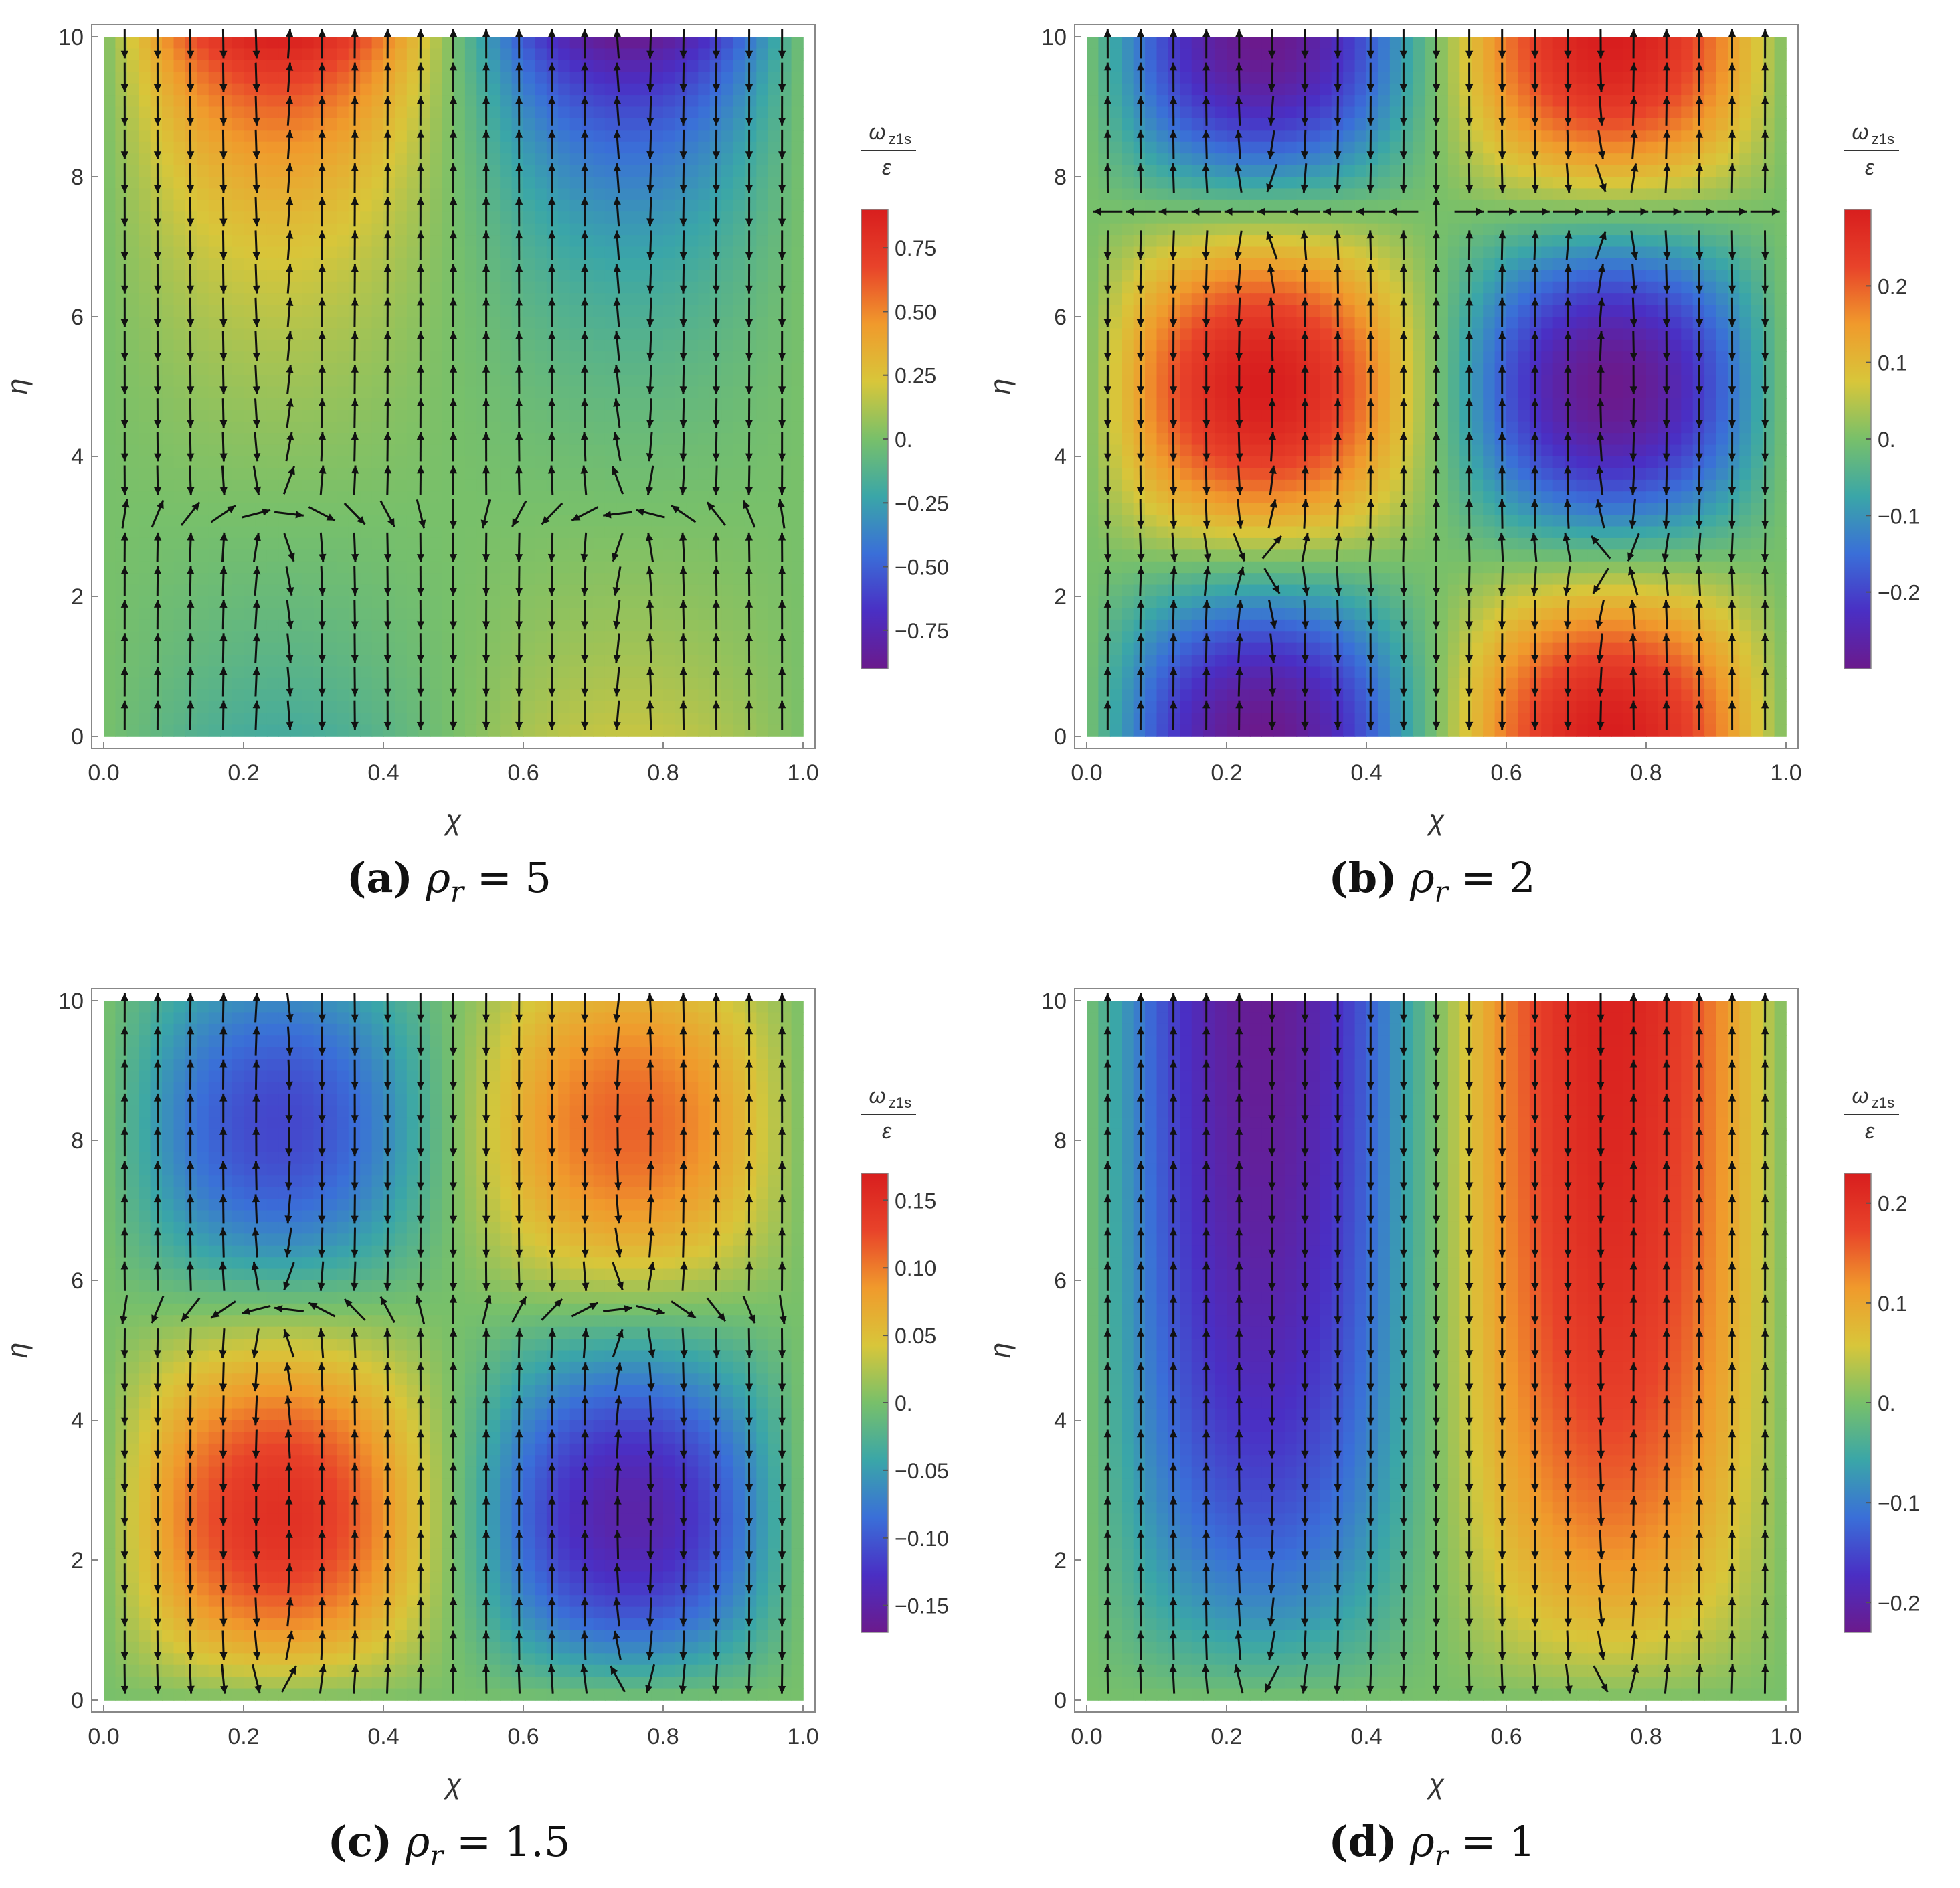 The height and width of the screenshot is (1888, 1960). What do you see at coordinates (887, 167) in the screenshot?
I see `colorbar-label-denominator: ε` at bounding box center [887, 167].